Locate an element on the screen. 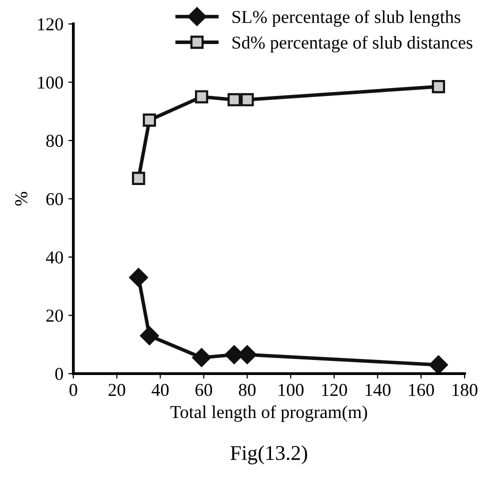 The height and width of the screenshot is (479, 489). x-tick-label: 120 is located at coordinates (335, 390).